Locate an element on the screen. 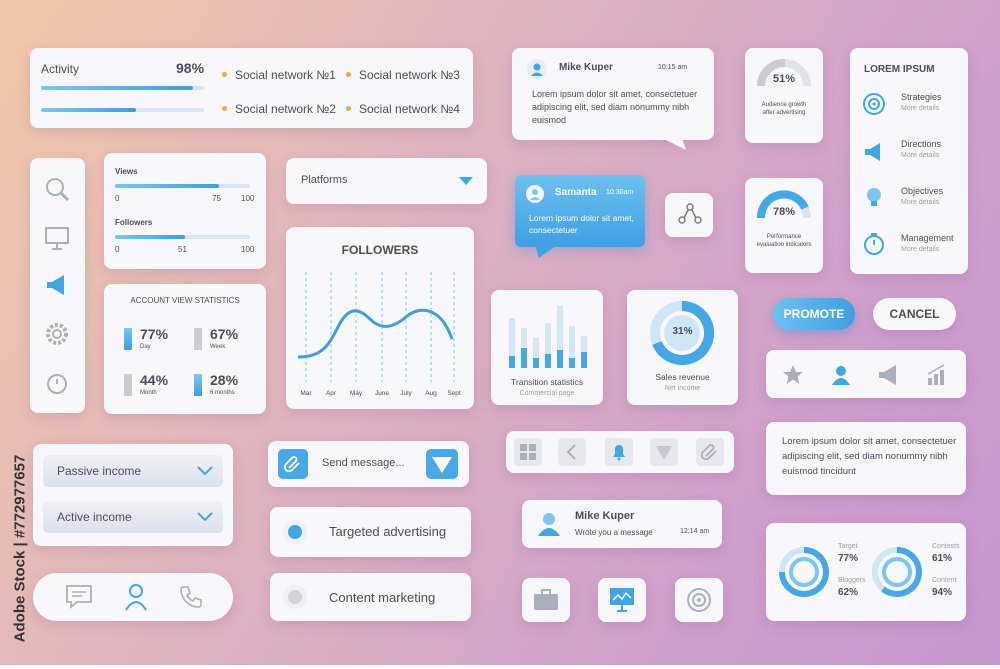  x-tick-label: May is located at coordinates (356, 393).